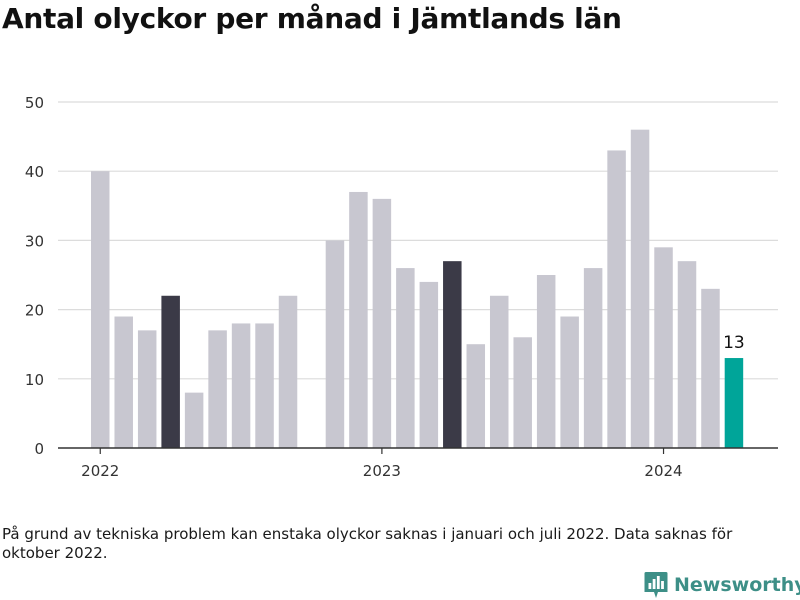 This screenshot has width=800, height=600. Describe the element at coordinates (34, 241) in the screenshot. I see `y-tick-label: 30` at that location.